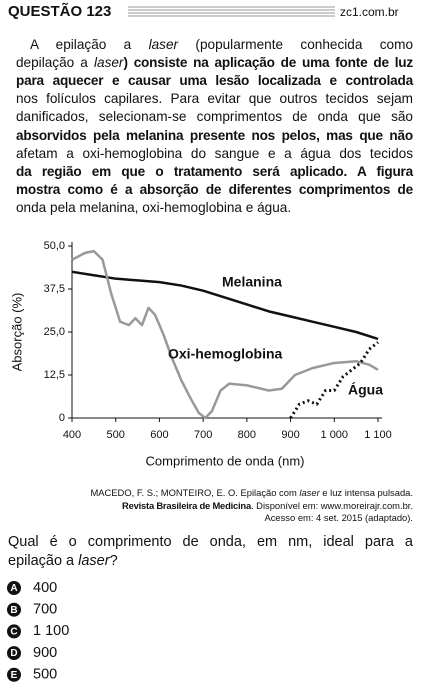 This screenshot has height=687, width=421. Describe the element at coordinates (203, 435) in the screenshot. I see `x-tick-label: 700` at that location.